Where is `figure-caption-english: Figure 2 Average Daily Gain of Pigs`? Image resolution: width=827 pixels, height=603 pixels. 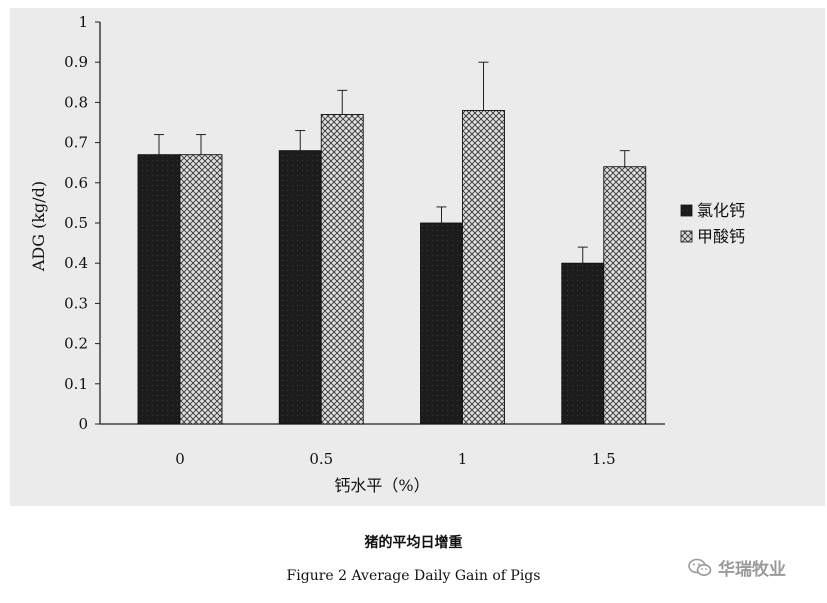
figure-caption-english: Figure 2 Average Daily Gain of Pigs is located at coordinates (413, 576).